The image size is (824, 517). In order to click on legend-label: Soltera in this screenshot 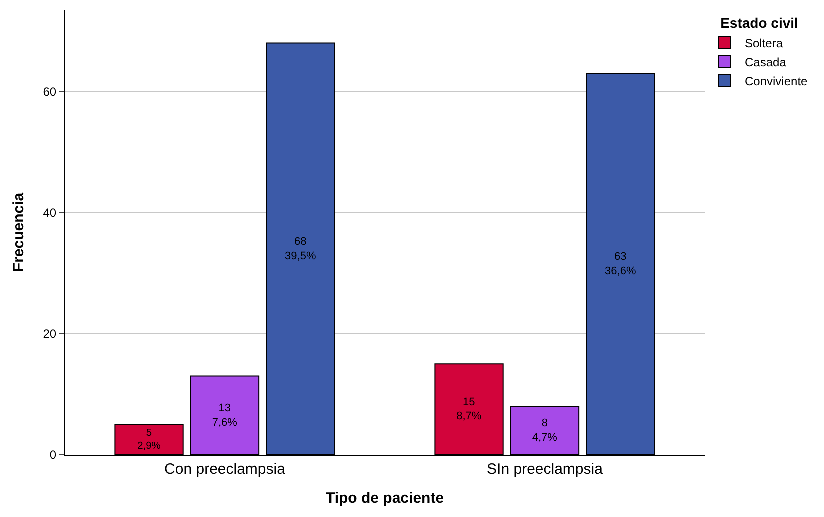, I will do `click(764, 43)`.